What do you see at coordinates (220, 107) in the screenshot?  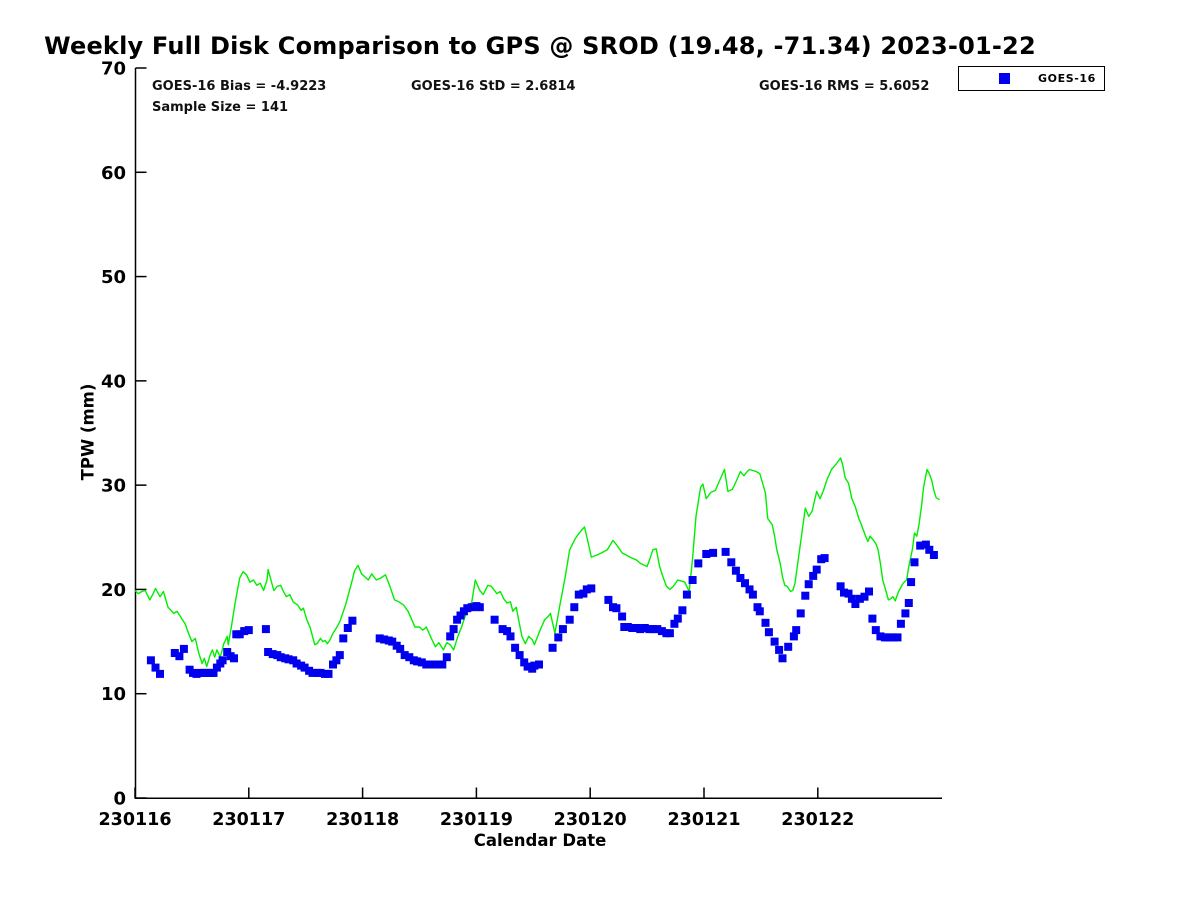 I see `stat-sample-size: Sample Size = 141` at bounding box center [220, 107].